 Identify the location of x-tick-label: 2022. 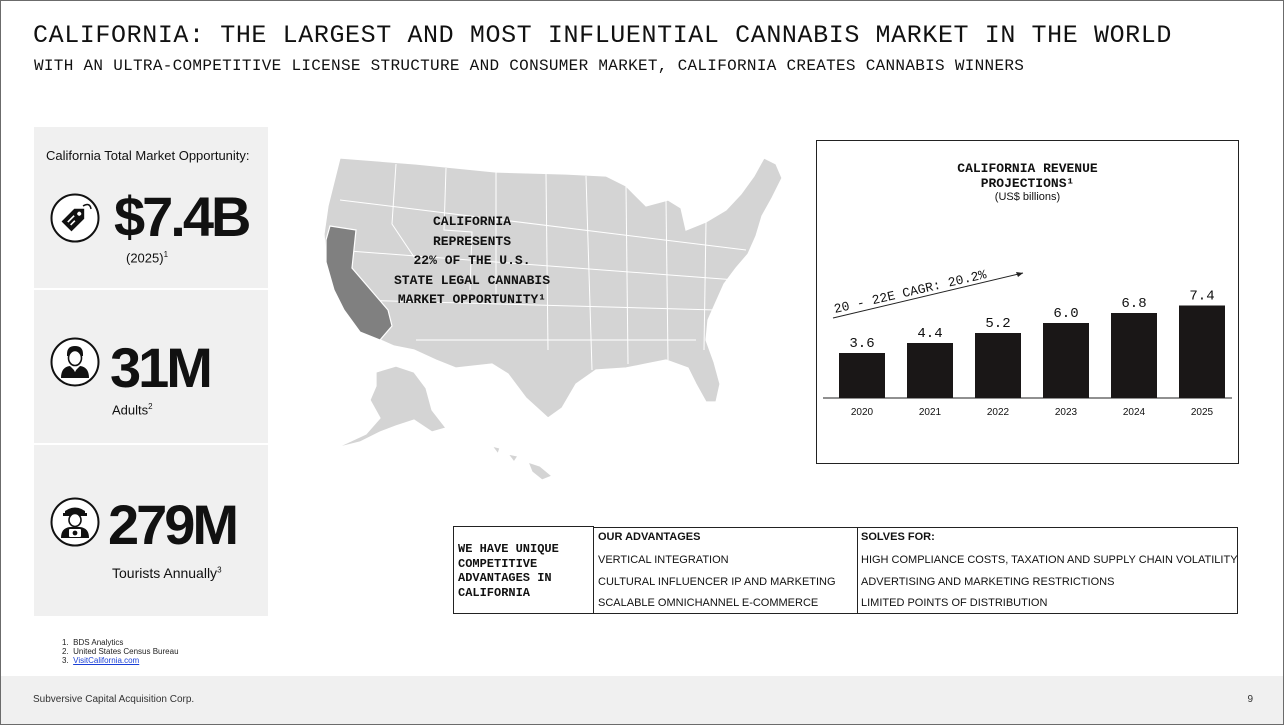
(998, 412).